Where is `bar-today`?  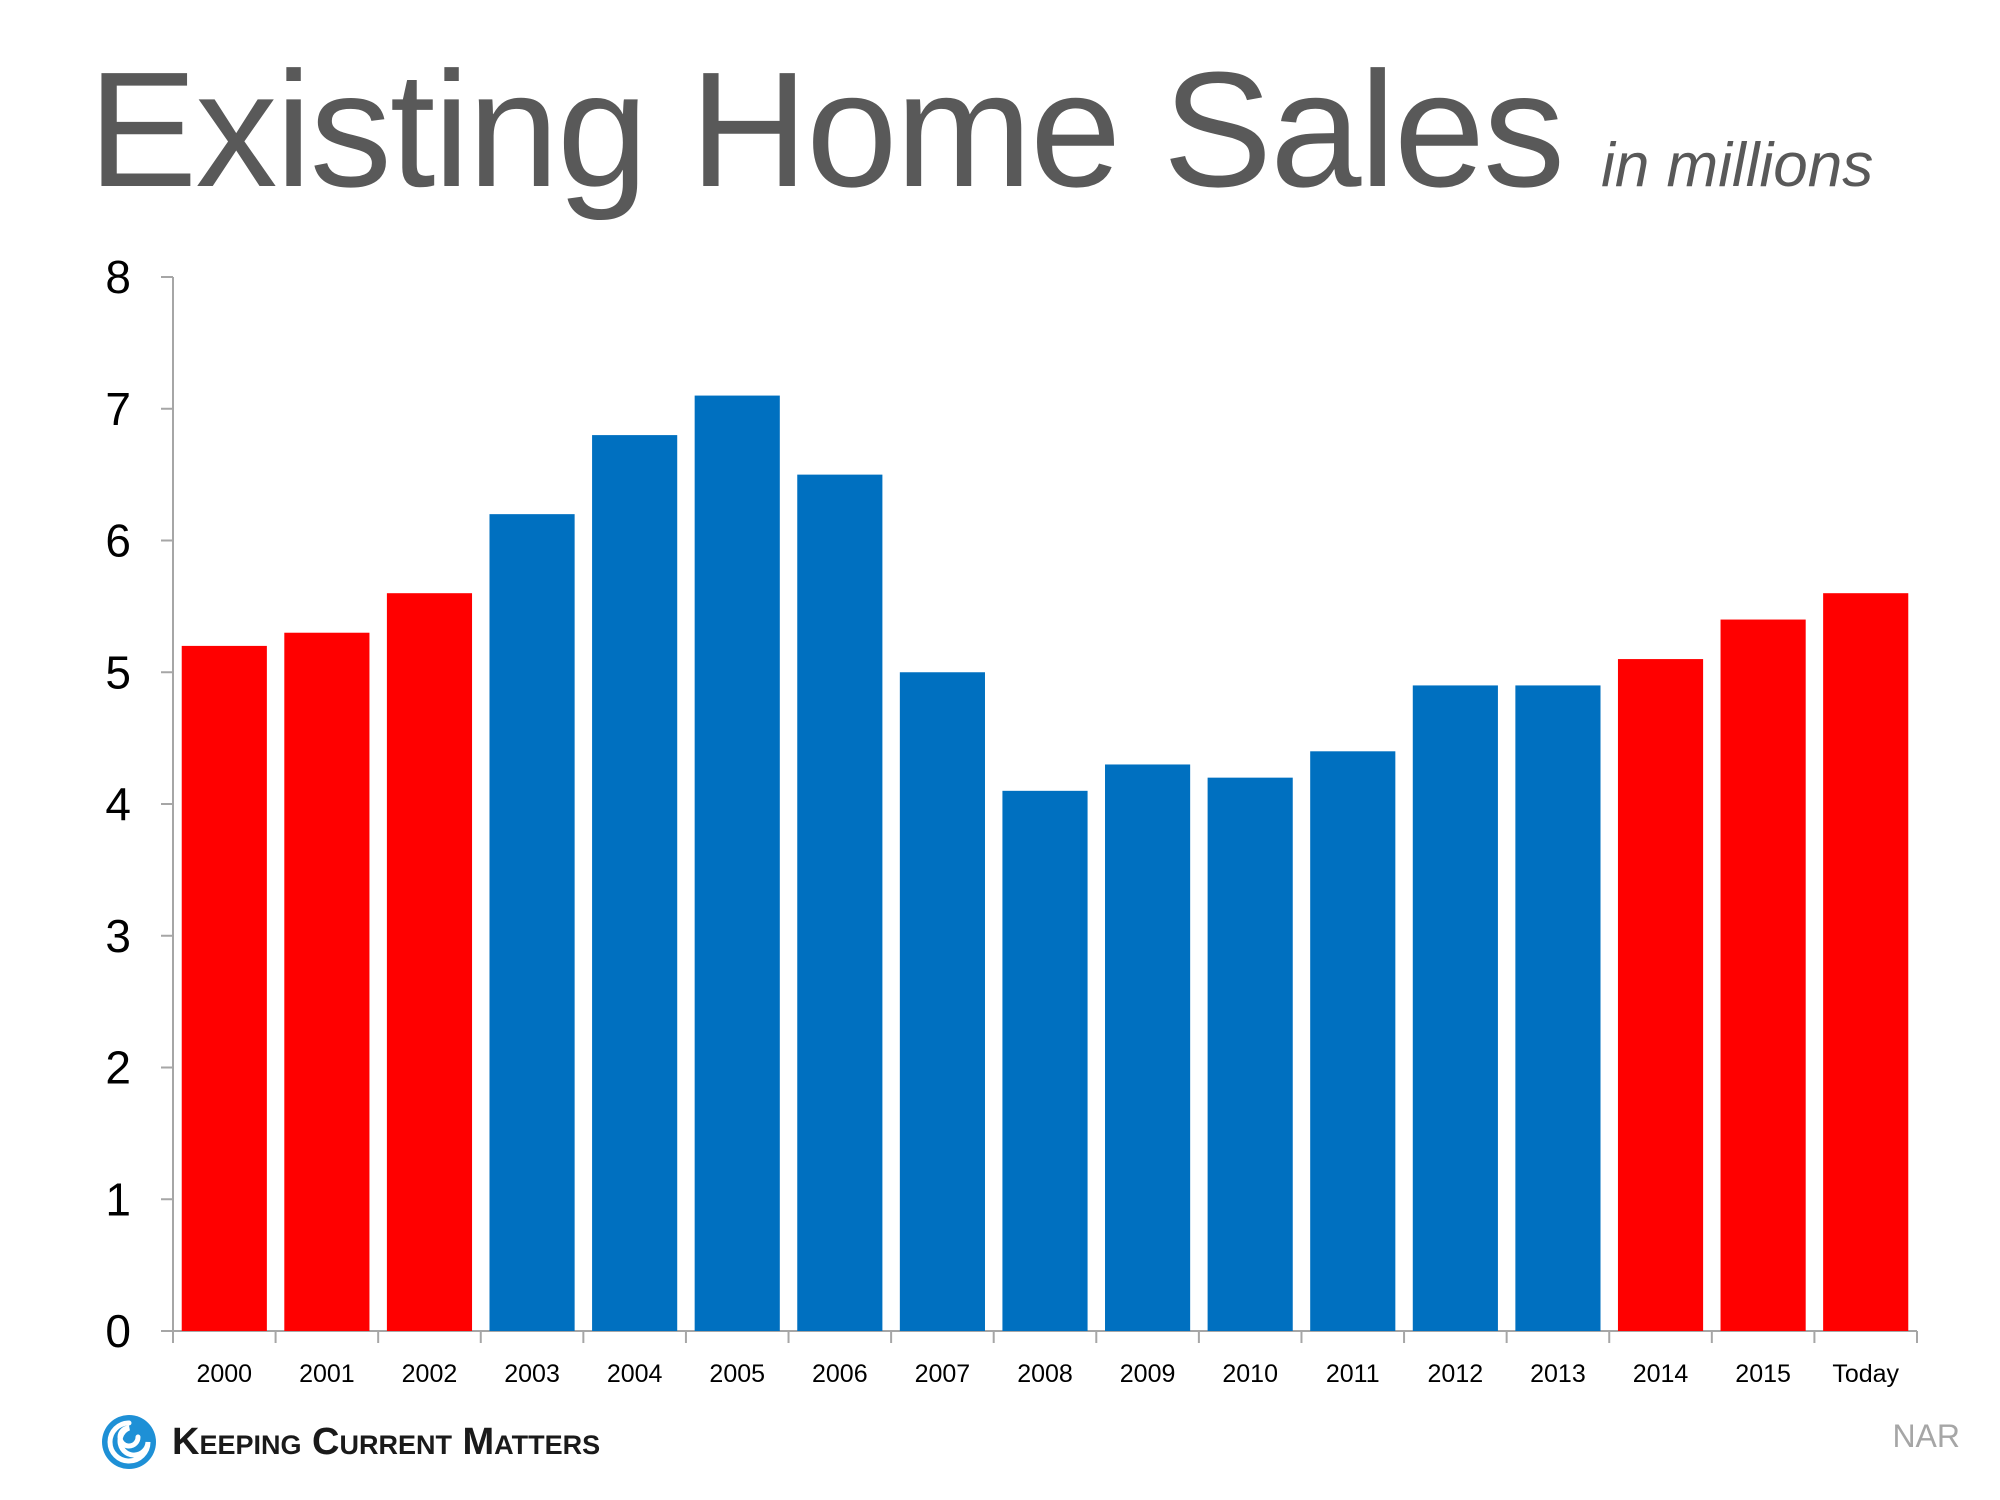
bar-today is located at coordinates (1866, 962).